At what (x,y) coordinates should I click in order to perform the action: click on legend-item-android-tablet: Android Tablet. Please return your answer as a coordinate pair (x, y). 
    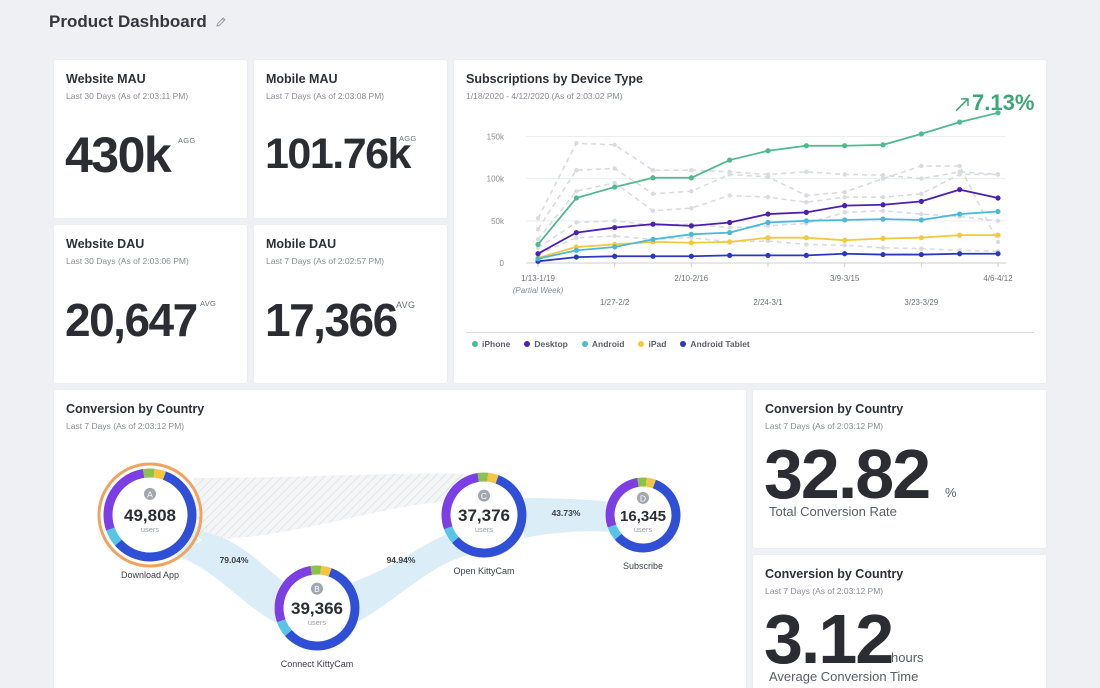
    Looking at the image, I should click on (715, 344).